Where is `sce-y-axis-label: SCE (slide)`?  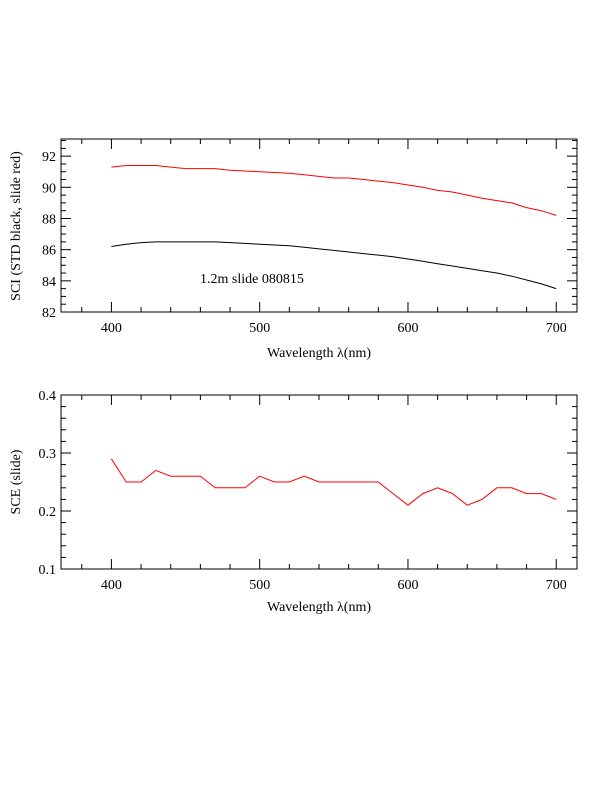 sce-y-axis-label: SCE (slide) is located at coordinates (16, 481).